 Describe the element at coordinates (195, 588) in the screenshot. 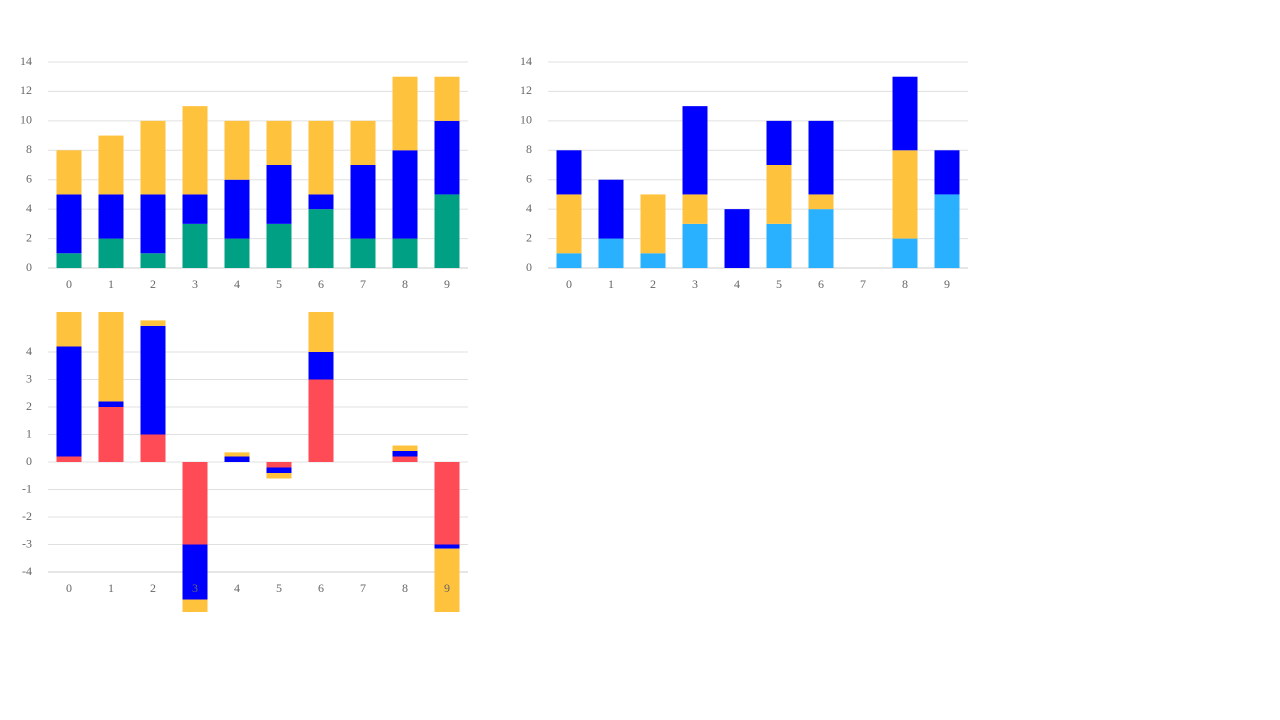

I see `x-tick-label: 3` at that location.